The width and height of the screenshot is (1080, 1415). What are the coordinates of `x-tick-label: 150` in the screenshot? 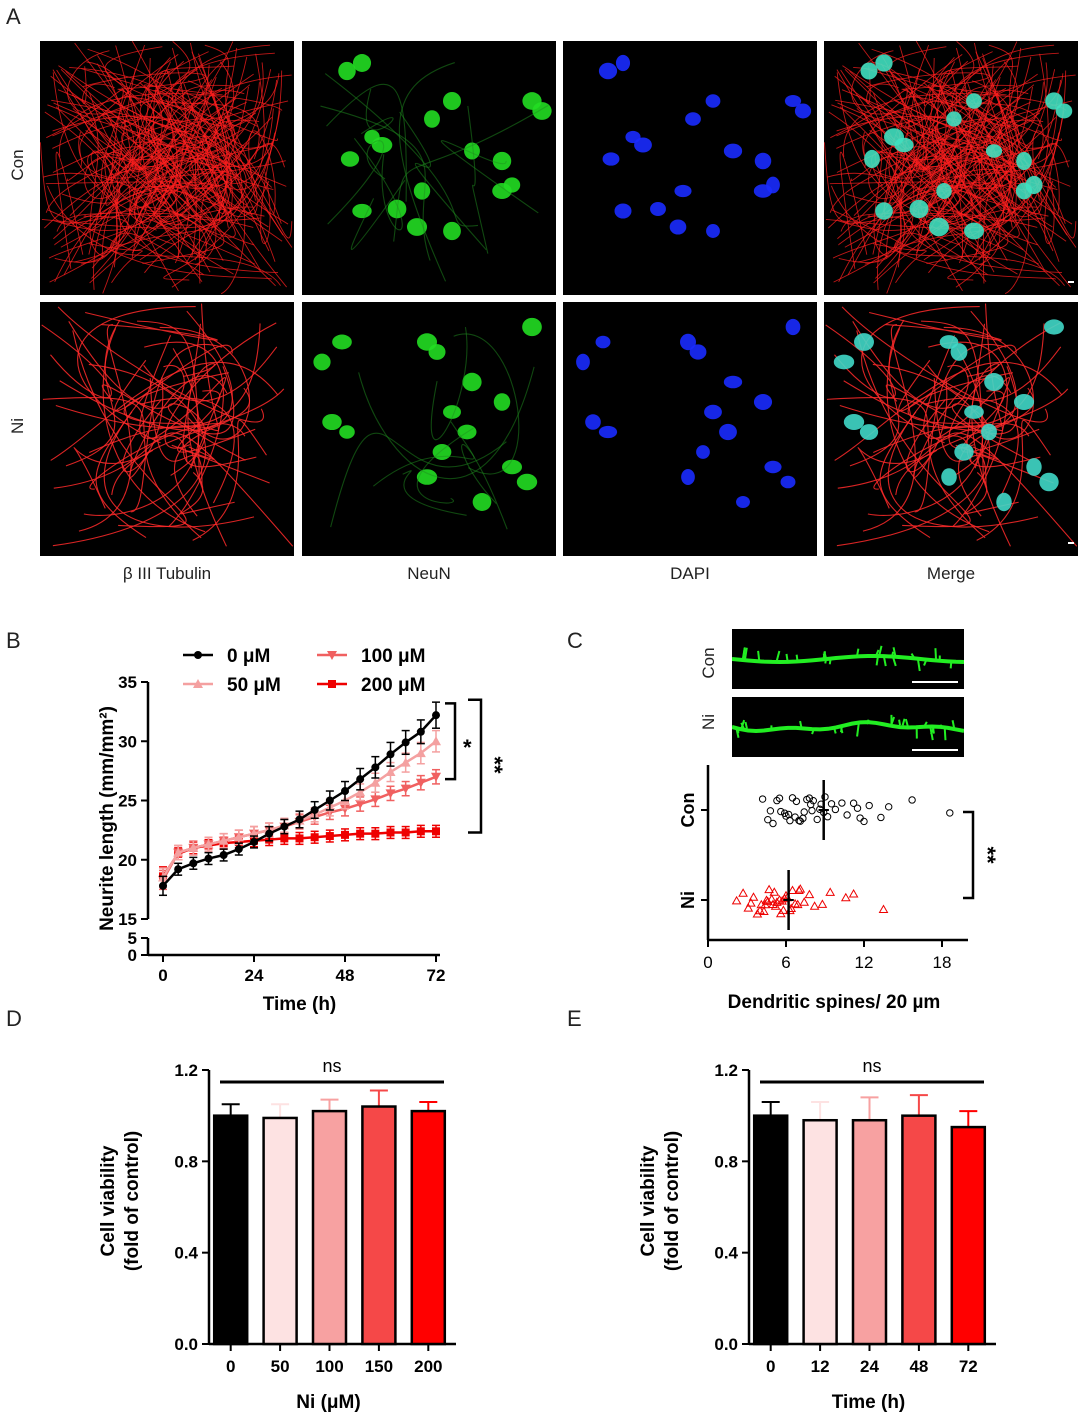 It's located at (379, 1366).